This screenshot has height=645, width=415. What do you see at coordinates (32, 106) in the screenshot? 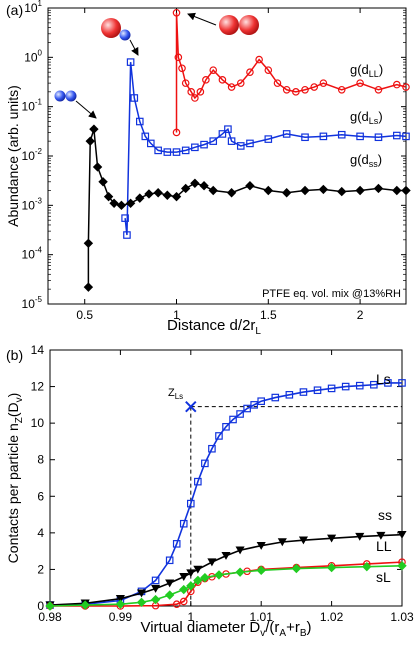
I see `a-y-tick-label: 10⁻¹` at bounding box center [32, 106].